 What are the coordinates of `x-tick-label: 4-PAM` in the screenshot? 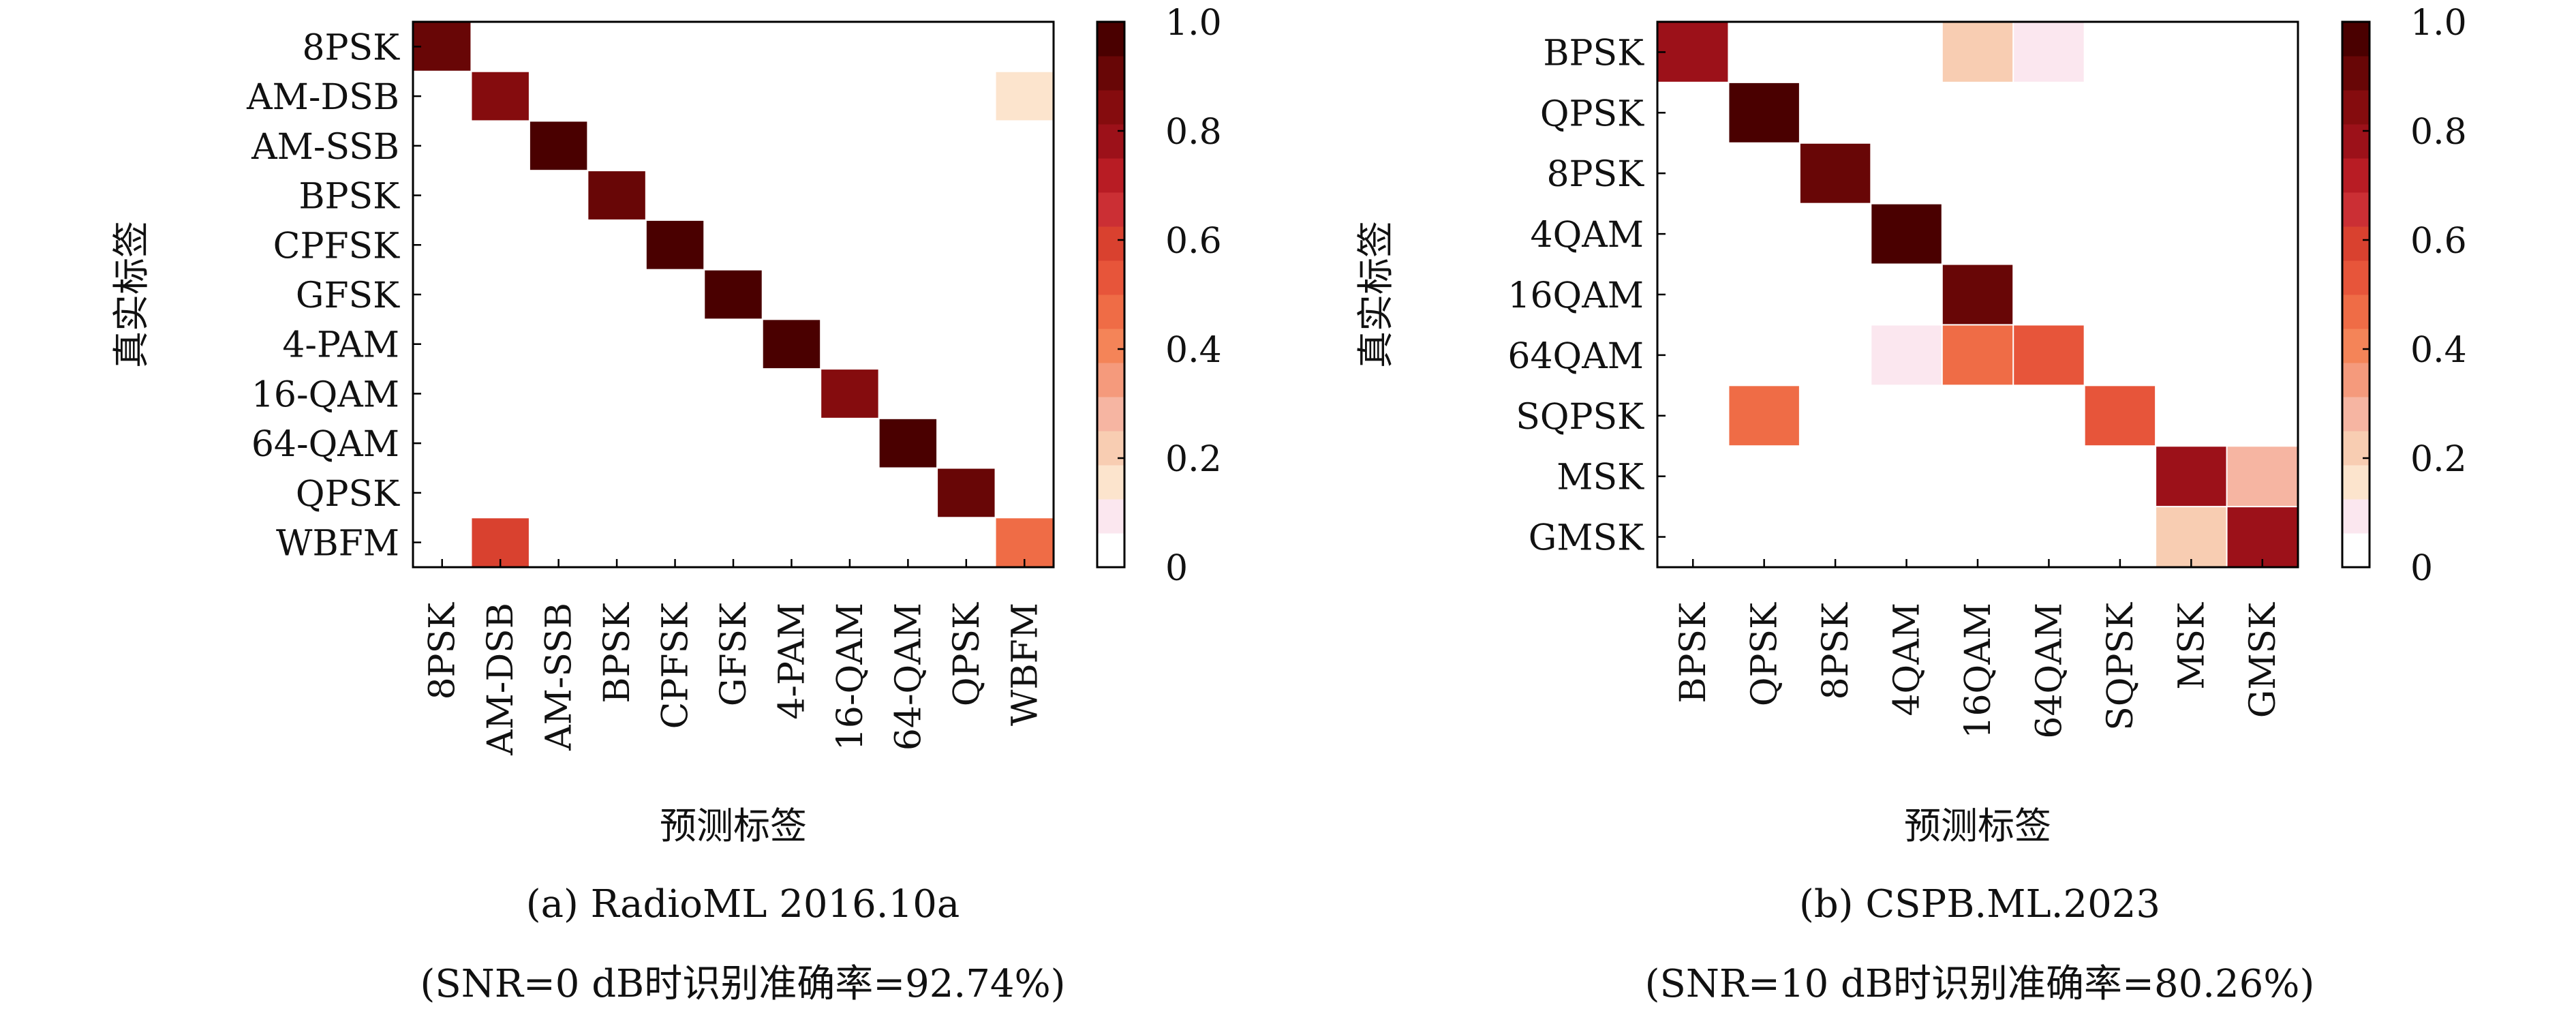 It's located at (792, 661).